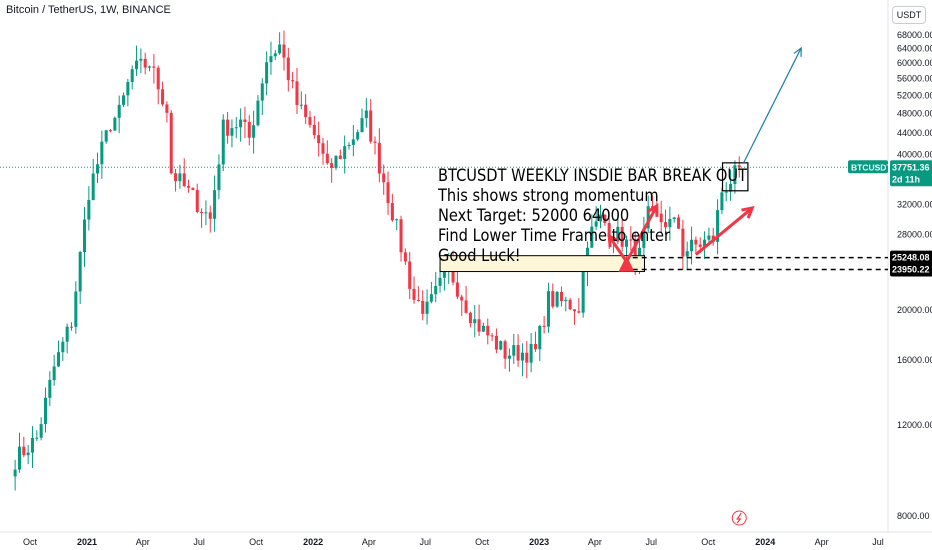 The image size is (932, 550). I want to click on y-tick-label: 16000.00, so click(914, 360).